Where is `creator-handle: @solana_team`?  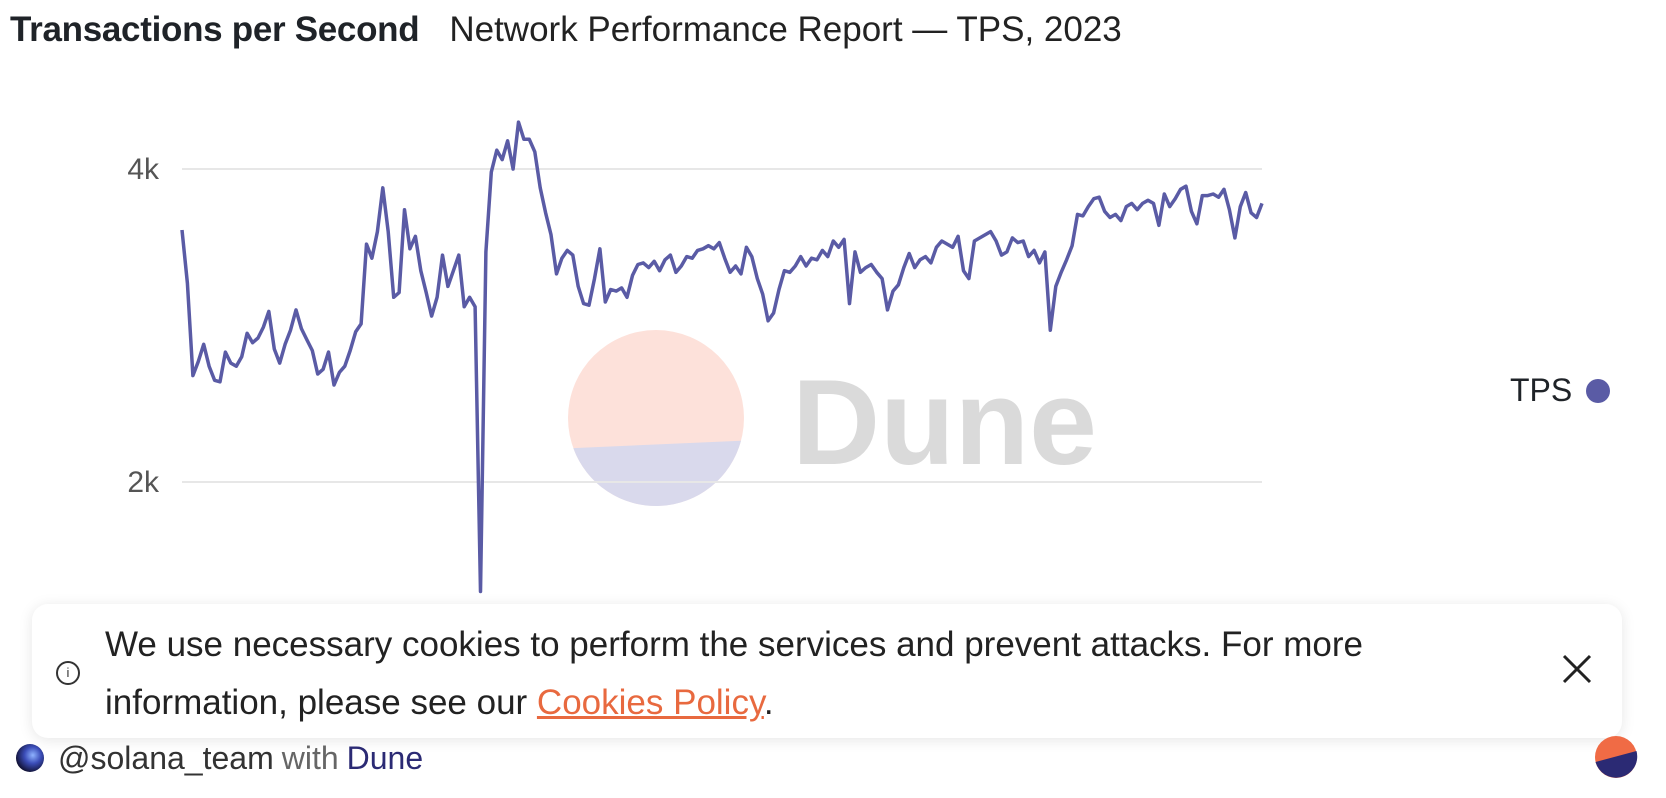
creator-handle: @solana_team is located at coordinates (166, 757).